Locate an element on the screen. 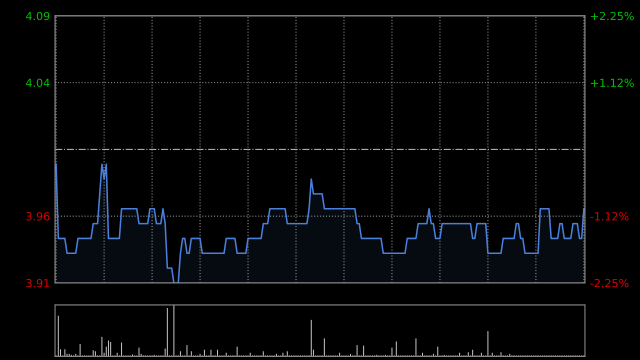 Image resolution: width=640 pixels, height=360 pixels. y-tick-label: 3.91 is located at coordinates (38, 283).